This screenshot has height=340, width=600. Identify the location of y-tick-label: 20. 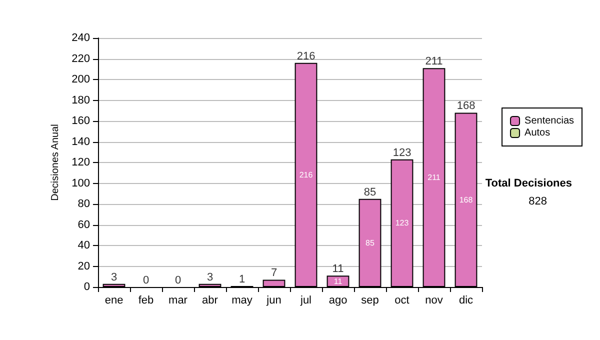
(84, 266).